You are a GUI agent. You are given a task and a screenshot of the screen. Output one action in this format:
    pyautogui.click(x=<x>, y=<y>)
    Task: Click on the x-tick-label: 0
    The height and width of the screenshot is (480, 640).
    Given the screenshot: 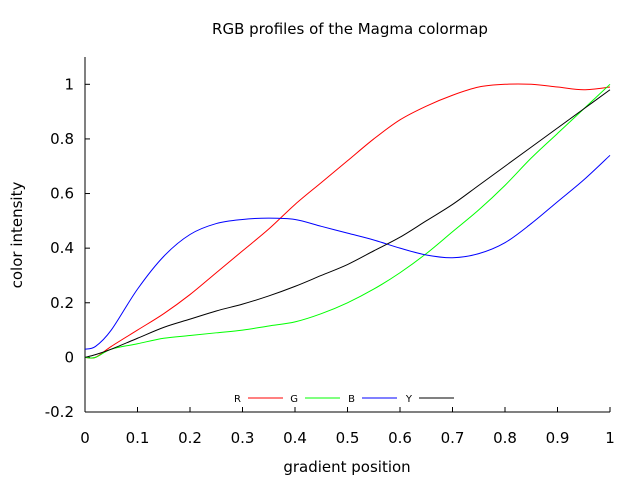 What is the action you would take?
    pyautogui.click(x=85, y=438)
    